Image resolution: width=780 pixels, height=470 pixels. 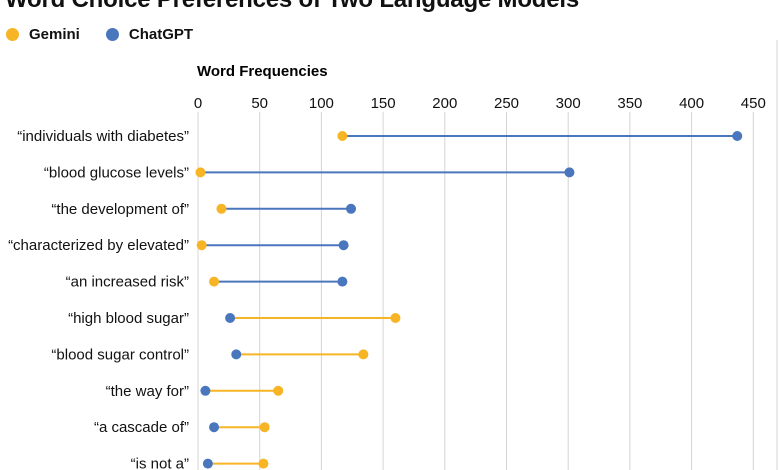 I want to click on category-row: “the way for”, so click(x=195, y=391).